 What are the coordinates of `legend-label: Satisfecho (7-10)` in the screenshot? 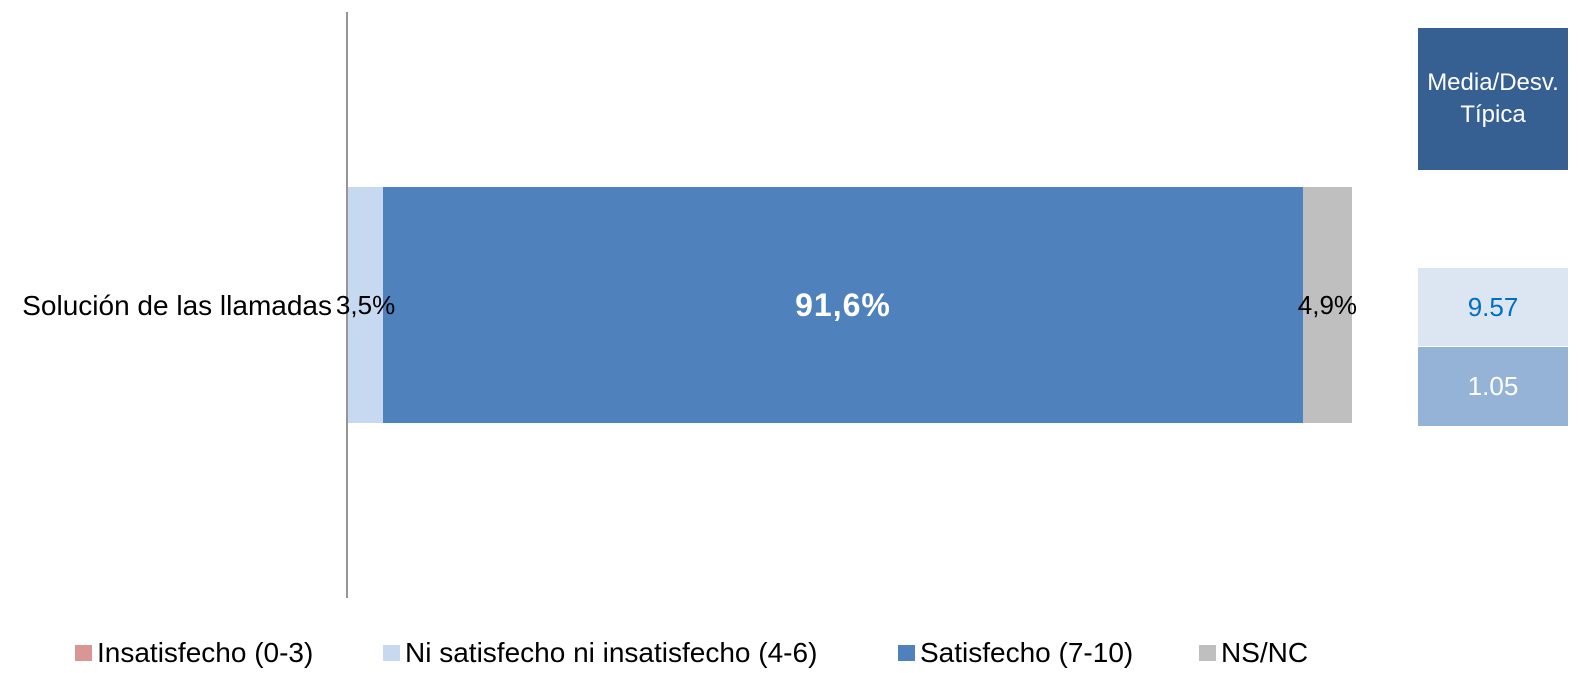 It's located at (1027, 652).